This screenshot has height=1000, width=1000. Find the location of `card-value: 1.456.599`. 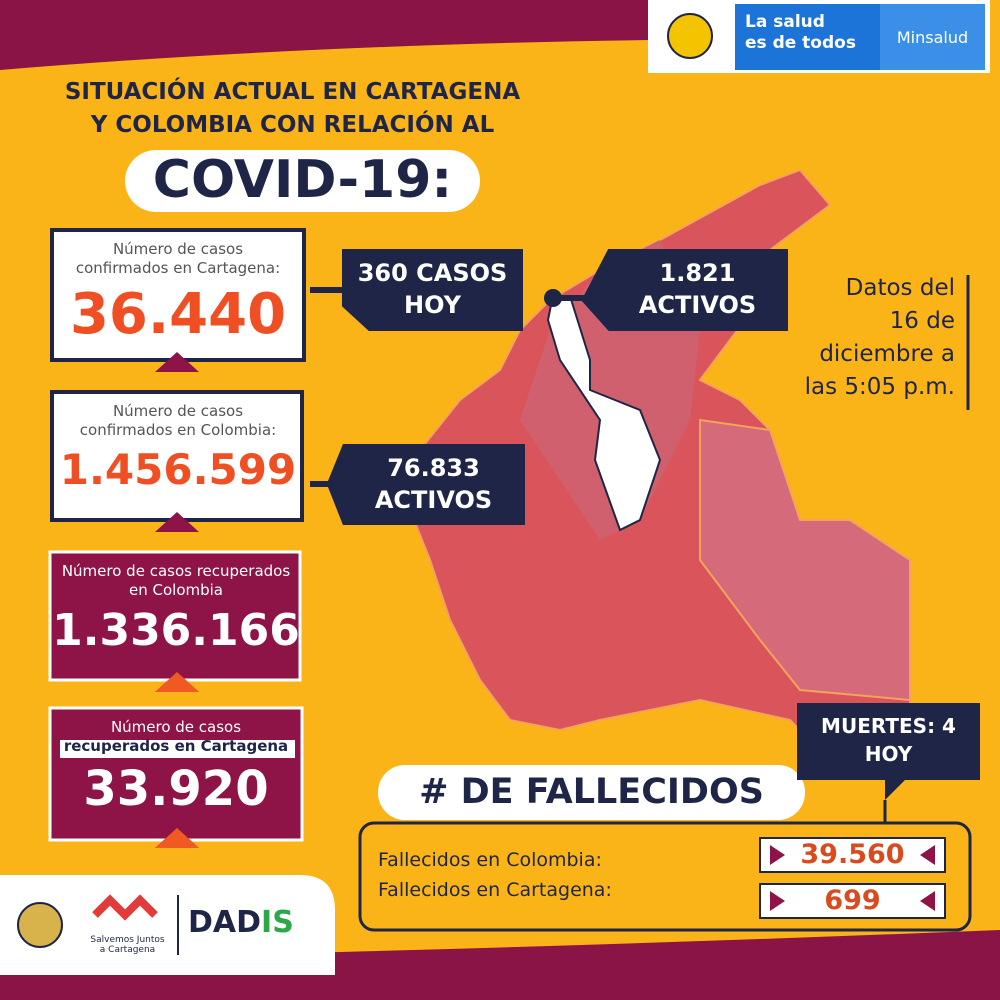

card-value: 1.456.599 is located at coordinates (178, 469).